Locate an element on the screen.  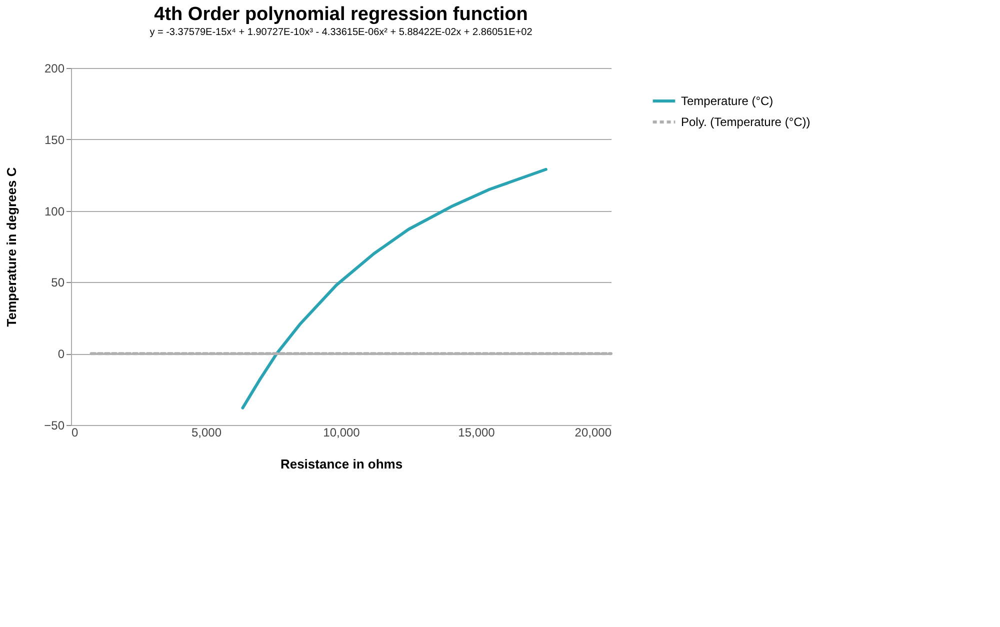
y-tick-label: 150 is located at coordinates (54, 139).